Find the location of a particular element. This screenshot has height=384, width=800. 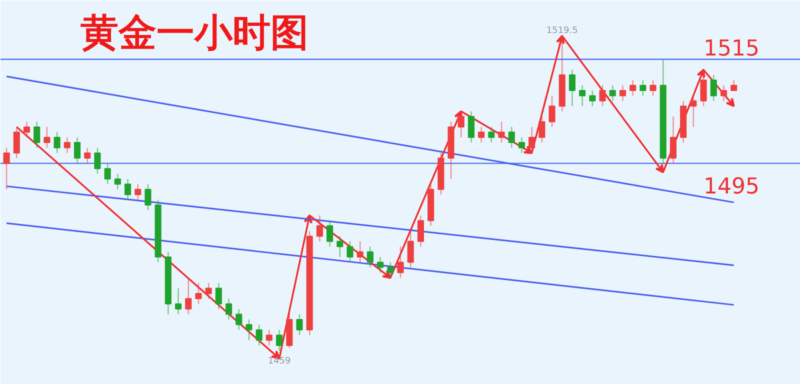

annotation: 1519.5 is located at coordinates (562, 31).